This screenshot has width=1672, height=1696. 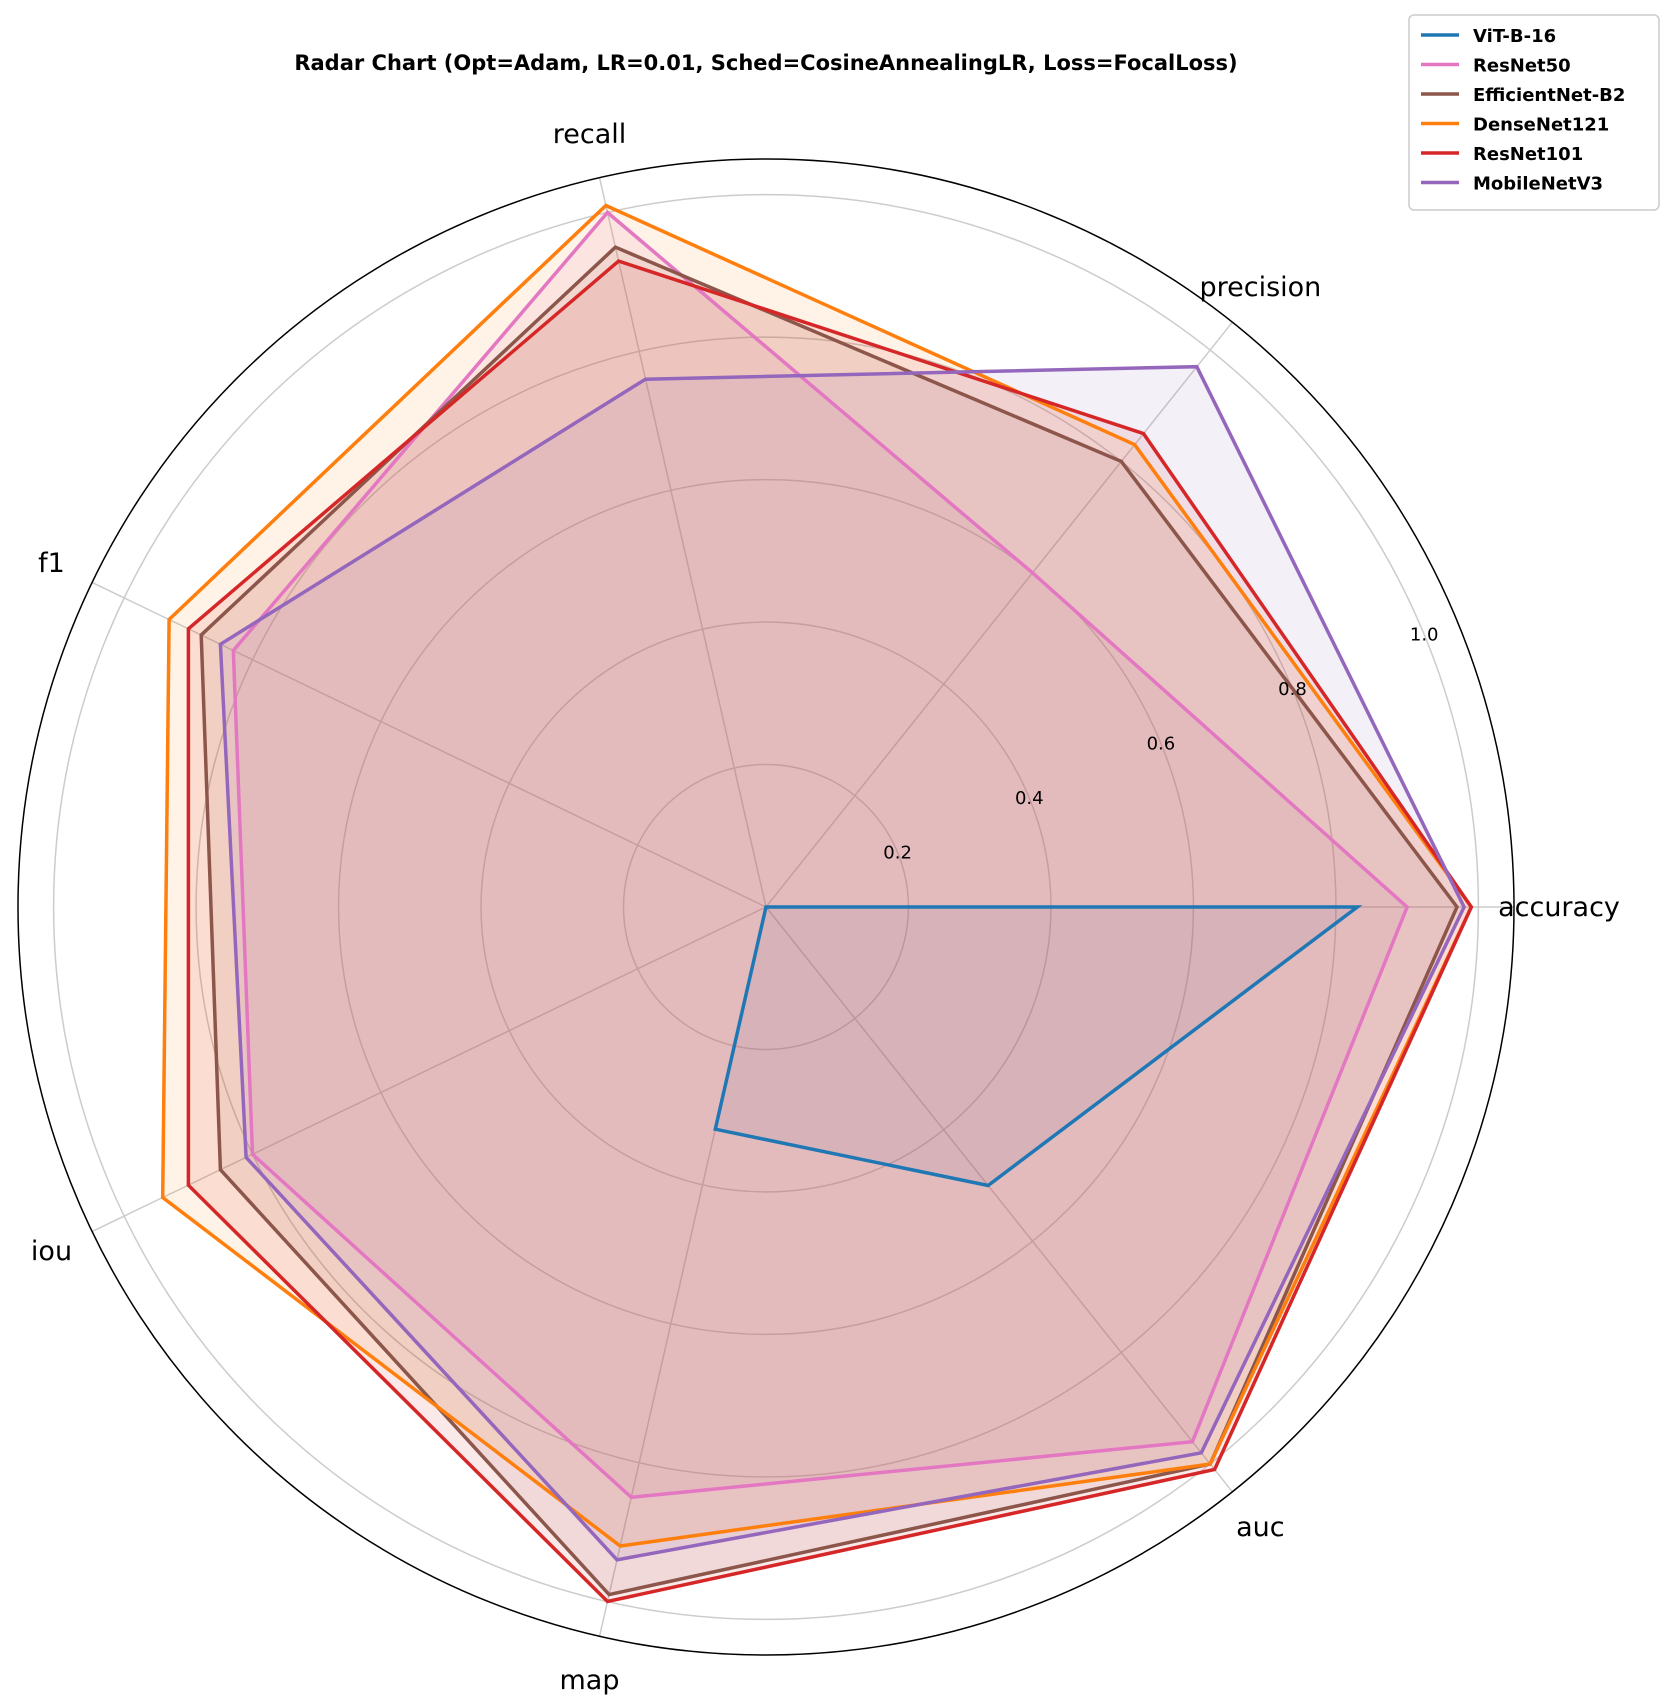 What do you see at coordinates (1528, 154) in the screenshot?
I see `legend-label-4: ResNet101` at bounding box center [1528, 154].